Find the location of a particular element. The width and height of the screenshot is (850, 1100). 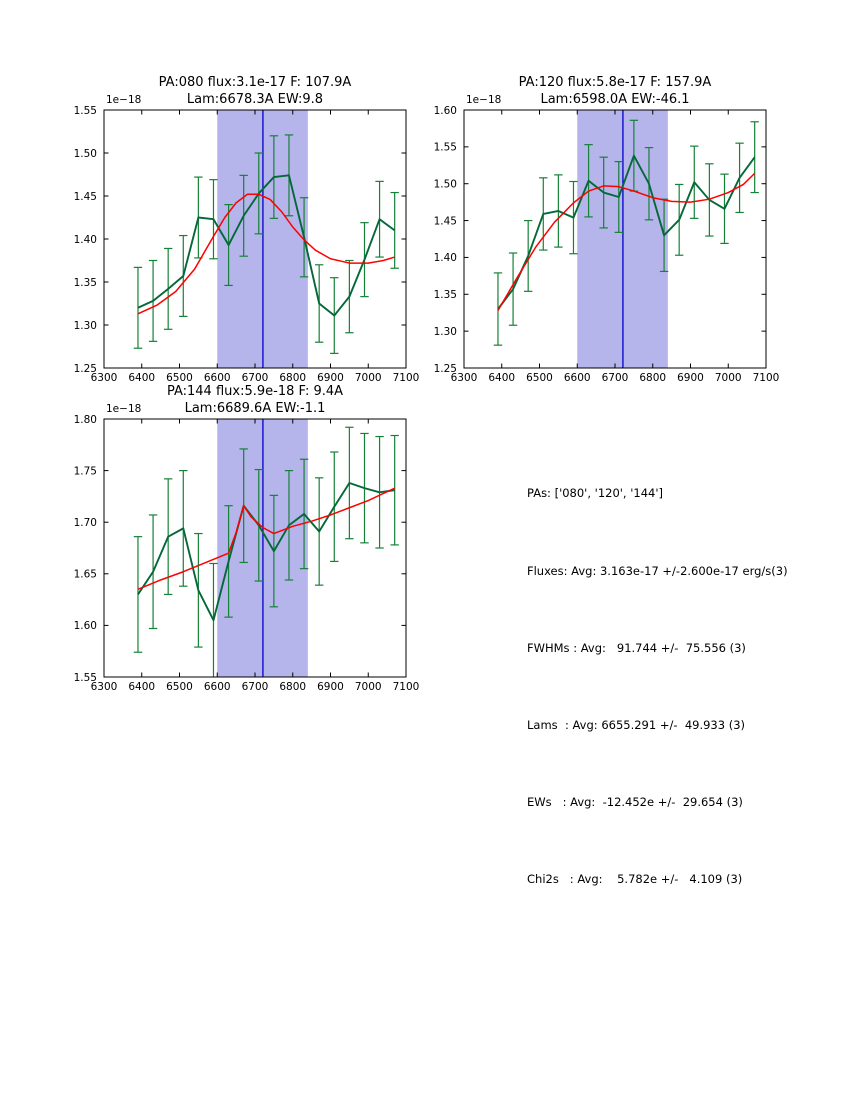

subplot-title-line2: Lam:6689.6A EW:-1.1 is located at coordinates (255, 408).